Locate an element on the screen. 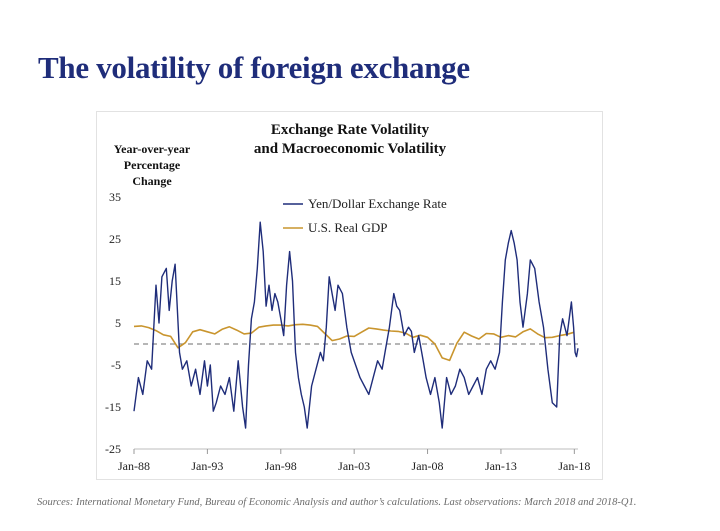  y-axis-label-line-3: Change is located at coordinates (152, 181).